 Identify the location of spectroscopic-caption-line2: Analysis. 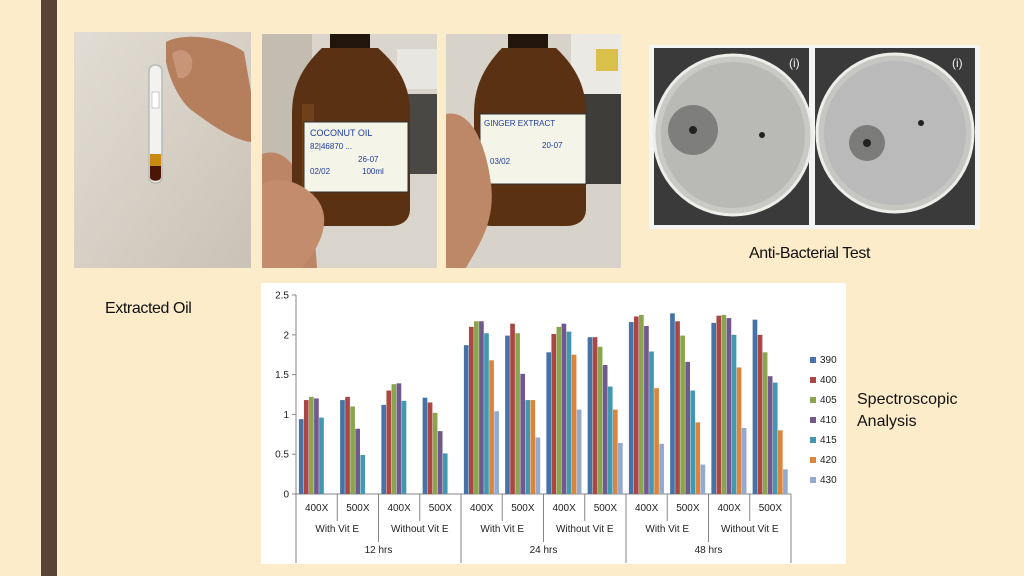
(887, 421).